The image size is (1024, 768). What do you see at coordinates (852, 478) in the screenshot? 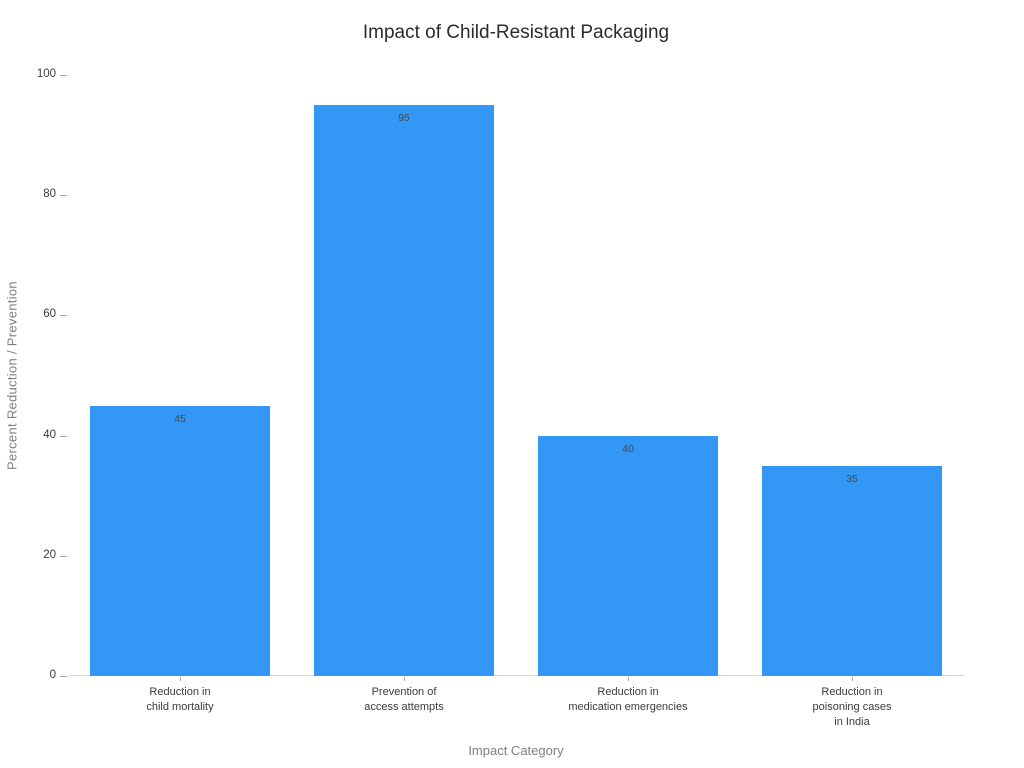
I see `bar-value-label: 35` at bounding box center [852, 478].